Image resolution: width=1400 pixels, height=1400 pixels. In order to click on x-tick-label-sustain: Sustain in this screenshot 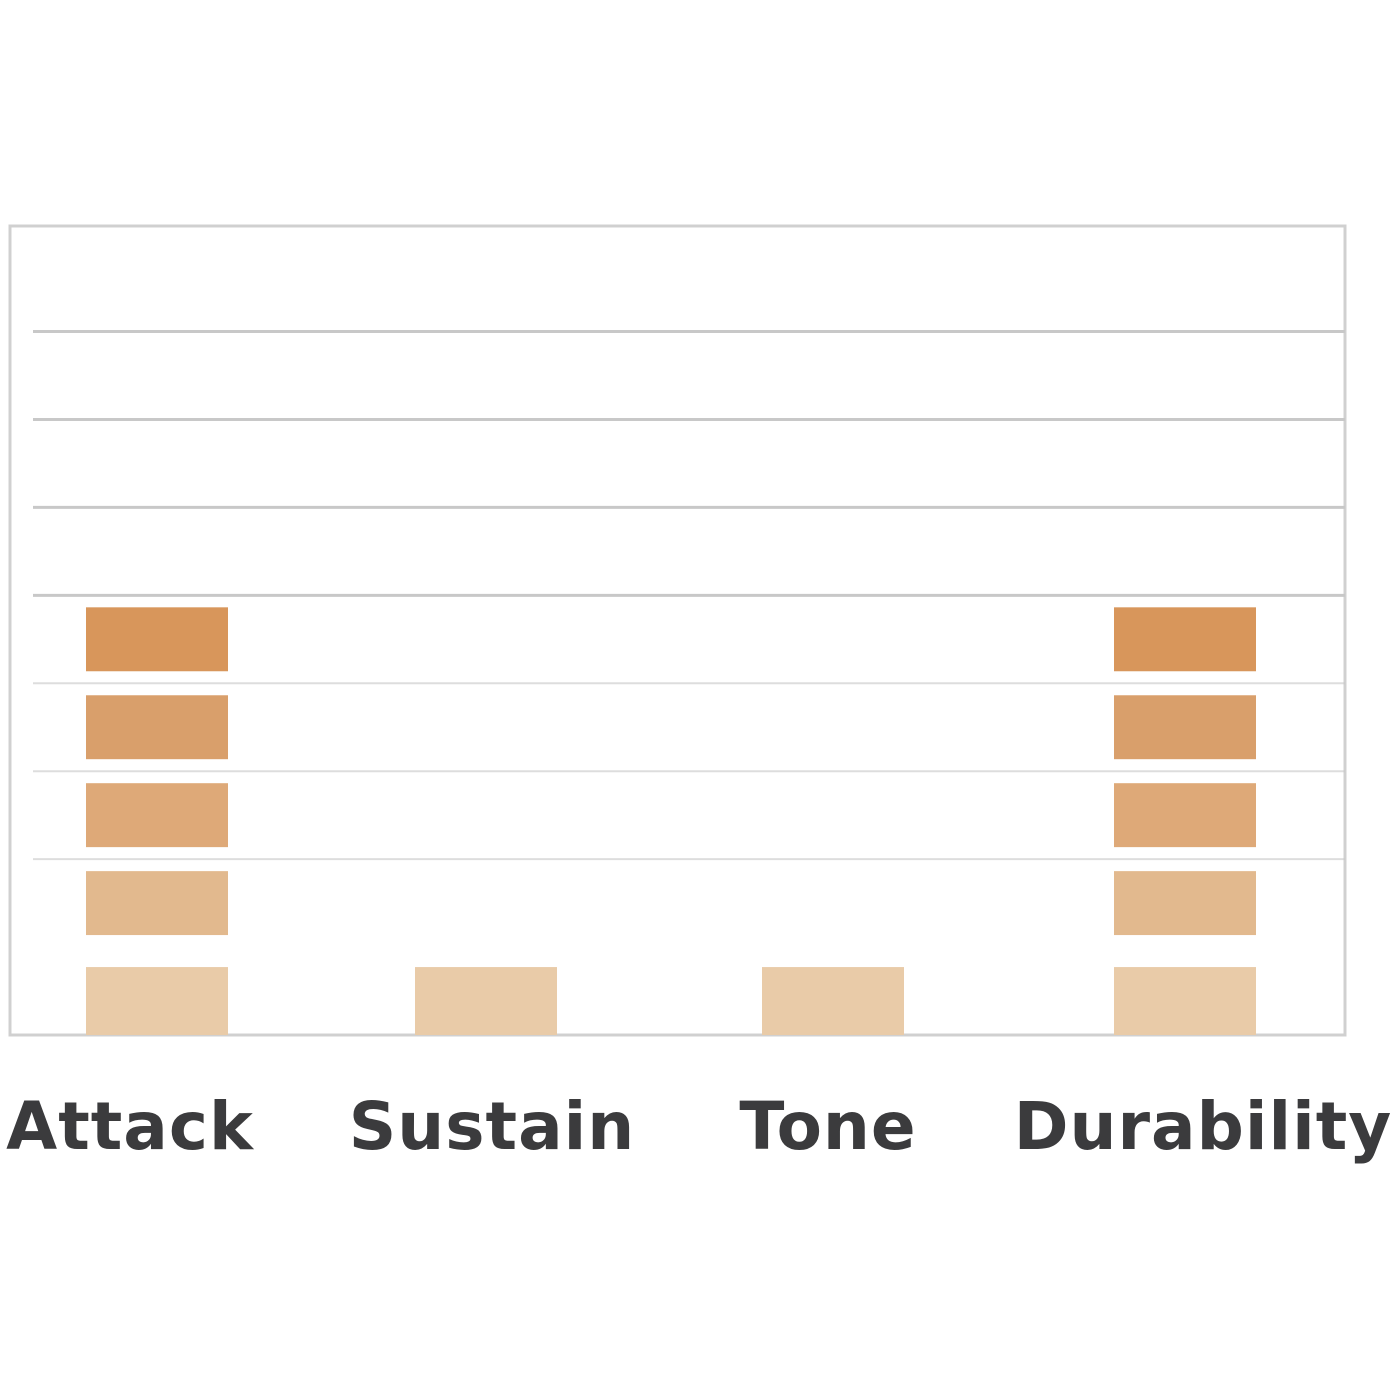, I will do `click(492, 1126)`.